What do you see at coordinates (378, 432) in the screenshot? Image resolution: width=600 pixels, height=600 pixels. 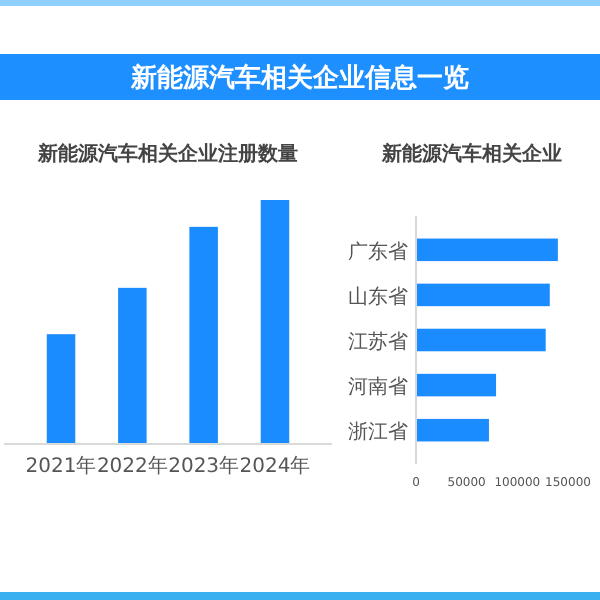 I see `y-tick-label: 浙江省` at bounding box center [378, 432].